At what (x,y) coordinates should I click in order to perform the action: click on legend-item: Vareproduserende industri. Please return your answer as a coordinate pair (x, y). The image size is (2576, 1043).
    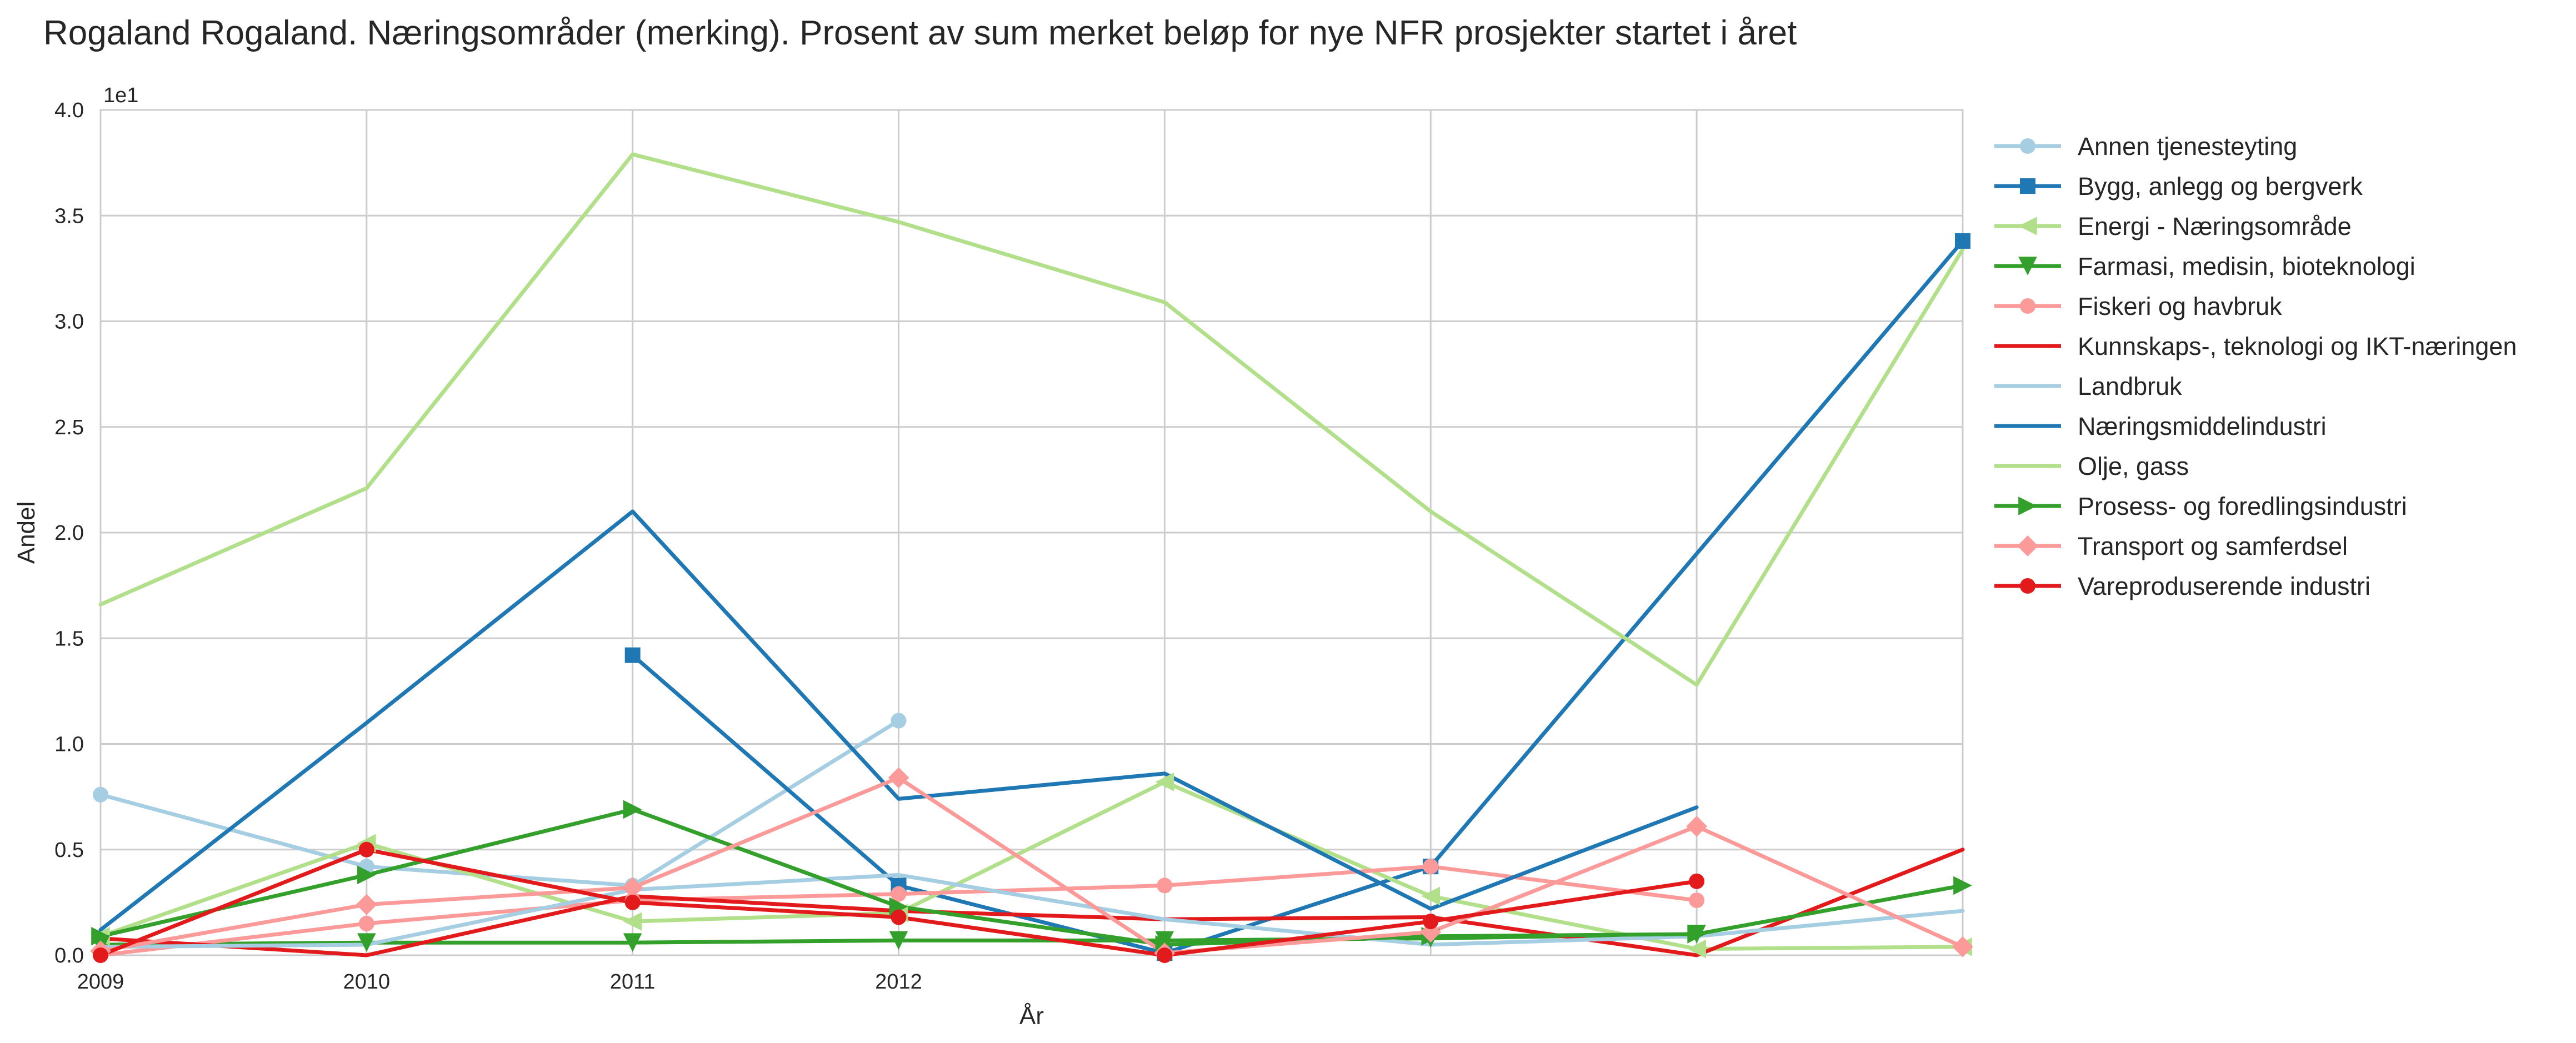
    Looking at the image, I should click on (2182, 586).